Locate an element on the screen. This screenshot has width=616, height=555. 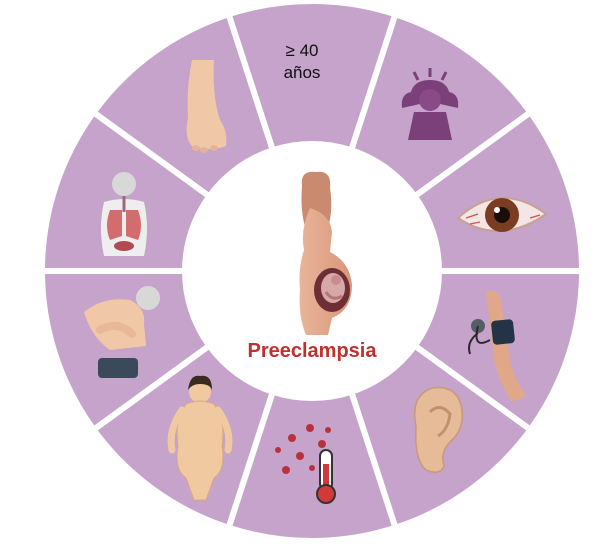
age-value: ≥ 40 is located at coordinates (302, 50).